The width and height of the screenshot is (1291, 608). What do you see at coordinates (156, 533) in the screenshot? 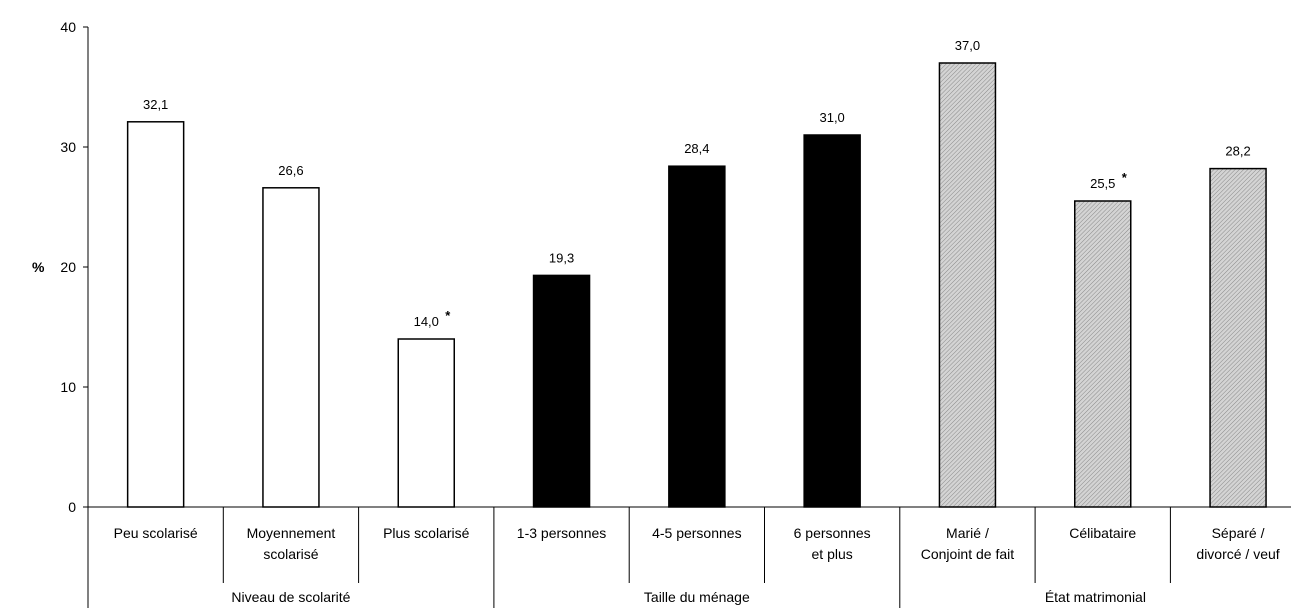
I see `x-tick-label: Peu scolarisé` at bounding box center [156, 533].